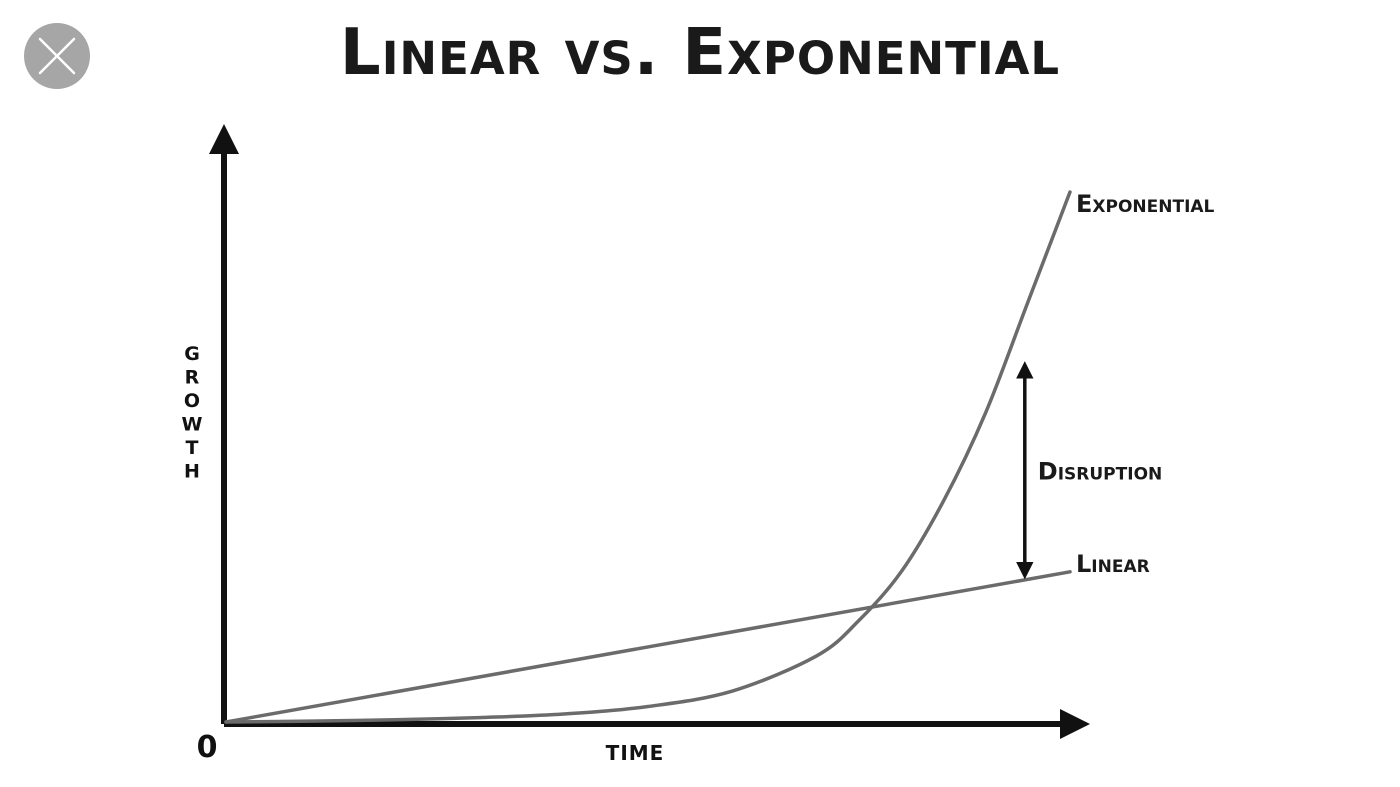 This screenshot has height=787, width=1400. I want to click on y-axis-label-letter: R, so click(192, 378).